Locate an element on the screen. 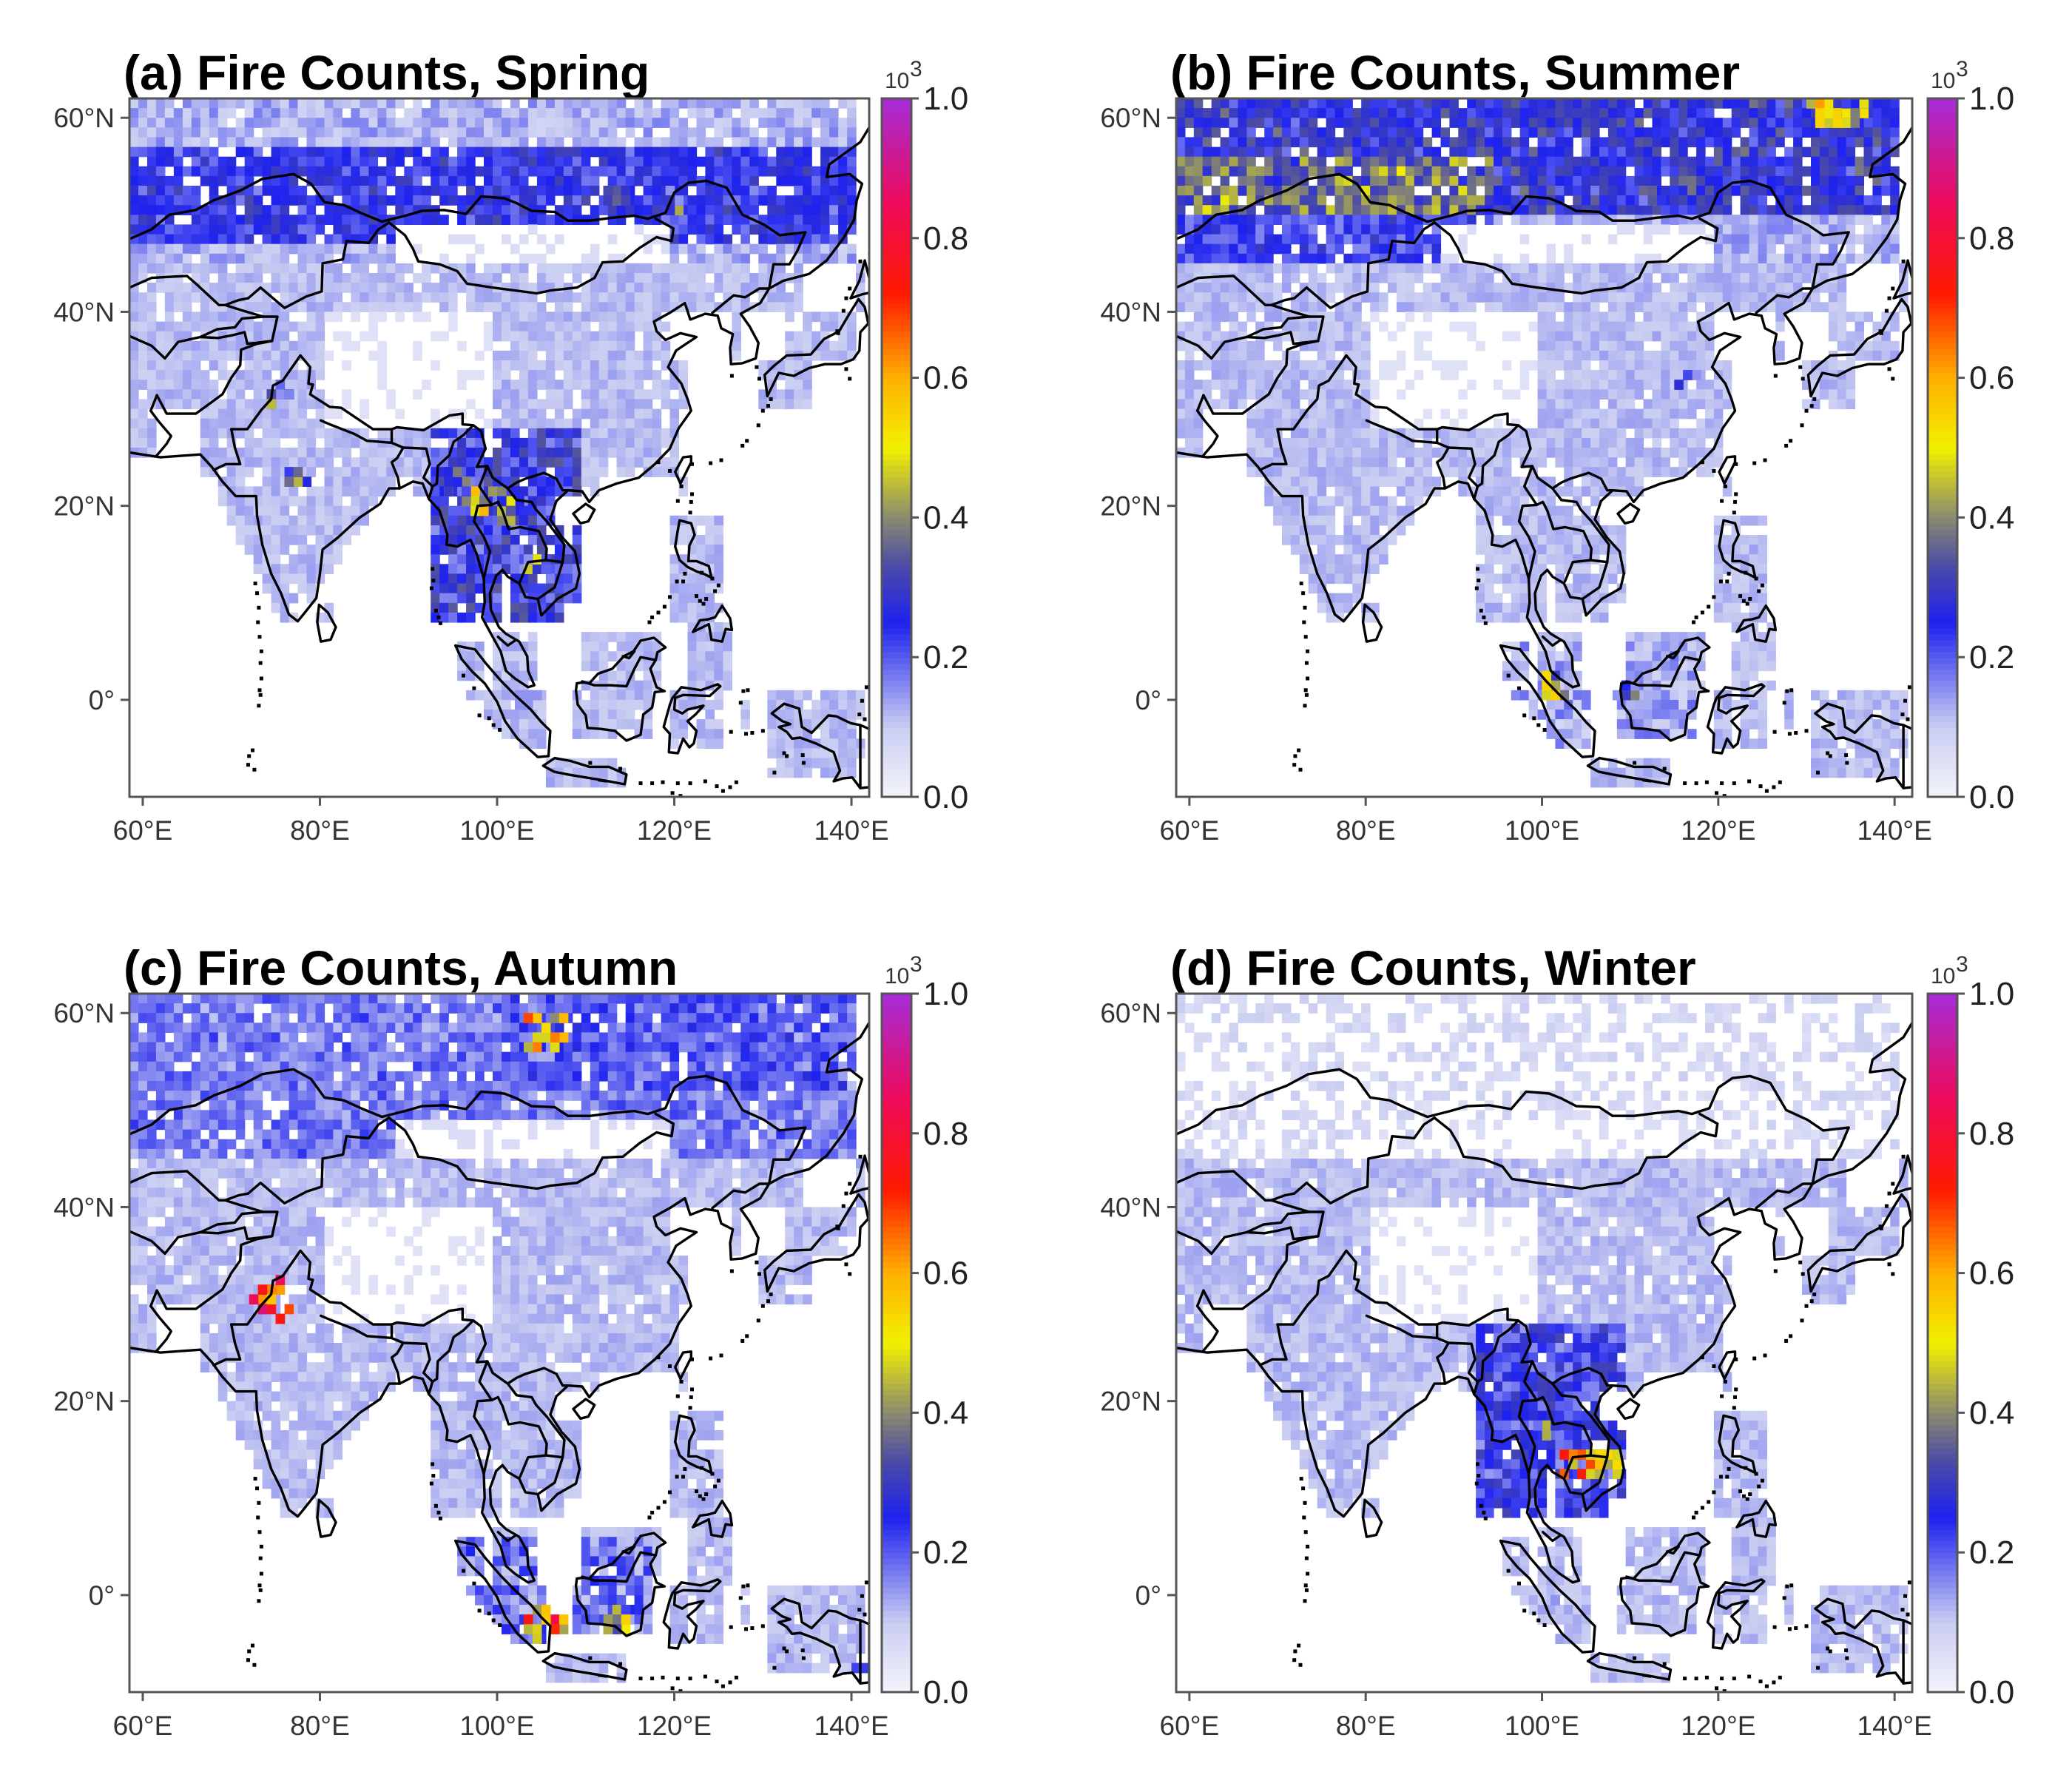  lon-tick-label: 120°E is located at coordinates (674, 830).